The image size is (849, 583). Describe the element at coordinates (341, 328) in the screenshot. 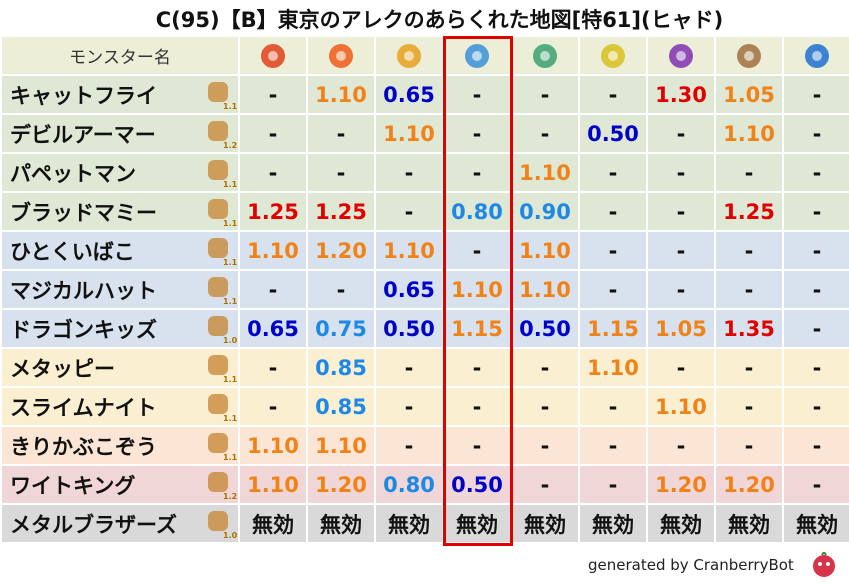

I see `value-cell: 0.75` at that location.